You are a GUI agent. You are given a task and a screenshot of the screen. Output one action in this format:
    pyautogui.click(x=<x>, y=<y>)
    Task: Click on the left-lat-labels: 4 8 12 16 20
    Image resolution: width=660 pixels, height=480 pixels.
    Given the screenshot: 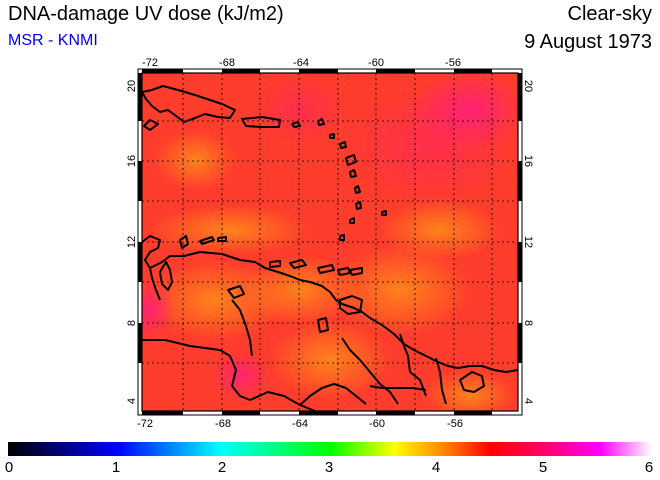 What is the action you would take?
    pyautogui.click(x=132, y=242)
    